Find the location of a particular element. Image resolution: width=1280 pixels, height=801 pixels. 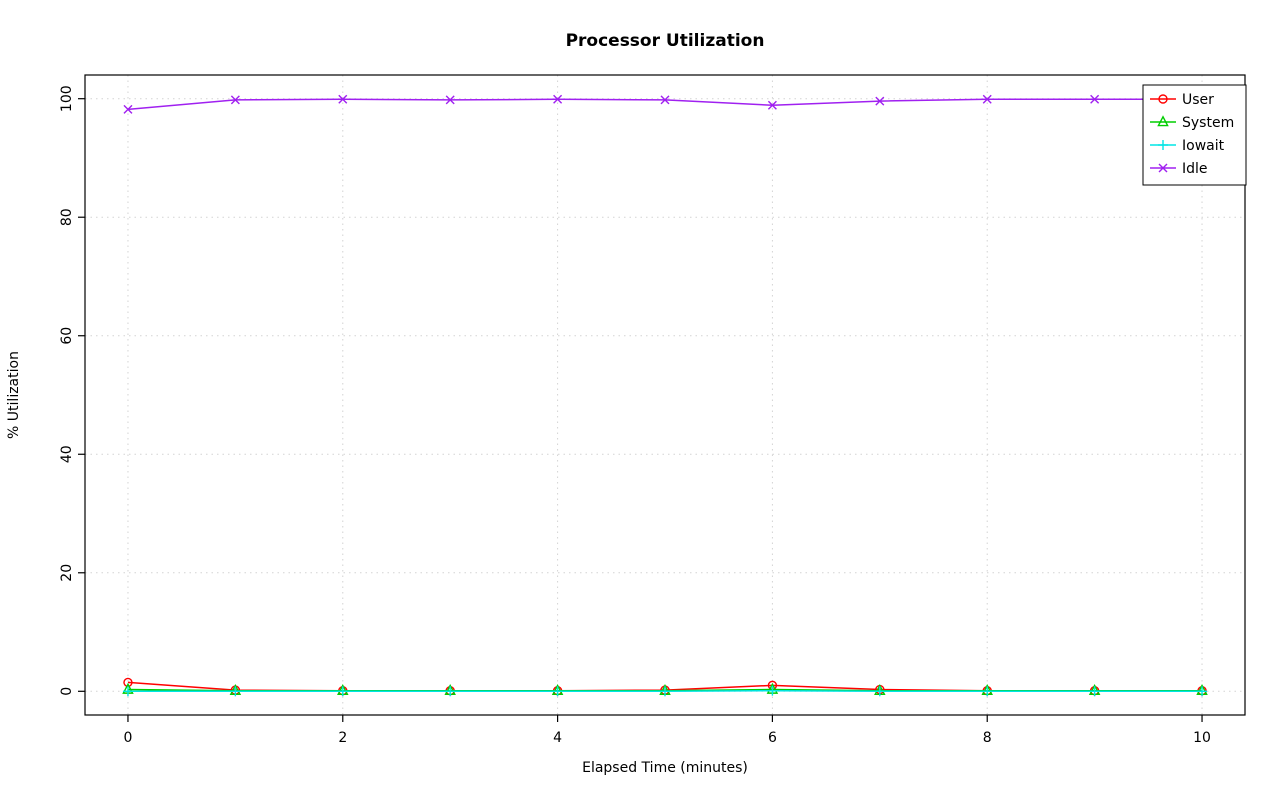

y-tick-label: 40 is located at coordinates (67, 454).